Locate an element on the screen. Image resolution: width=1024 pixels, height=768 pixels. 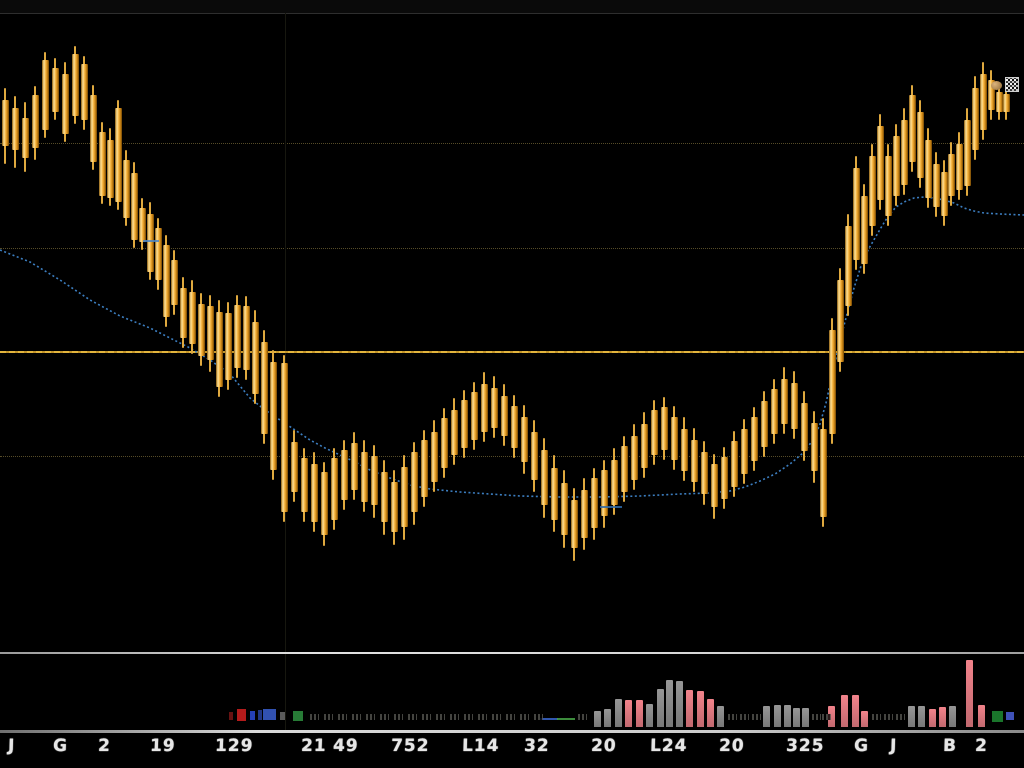
marker-dot is located at coordinates (996, 85).